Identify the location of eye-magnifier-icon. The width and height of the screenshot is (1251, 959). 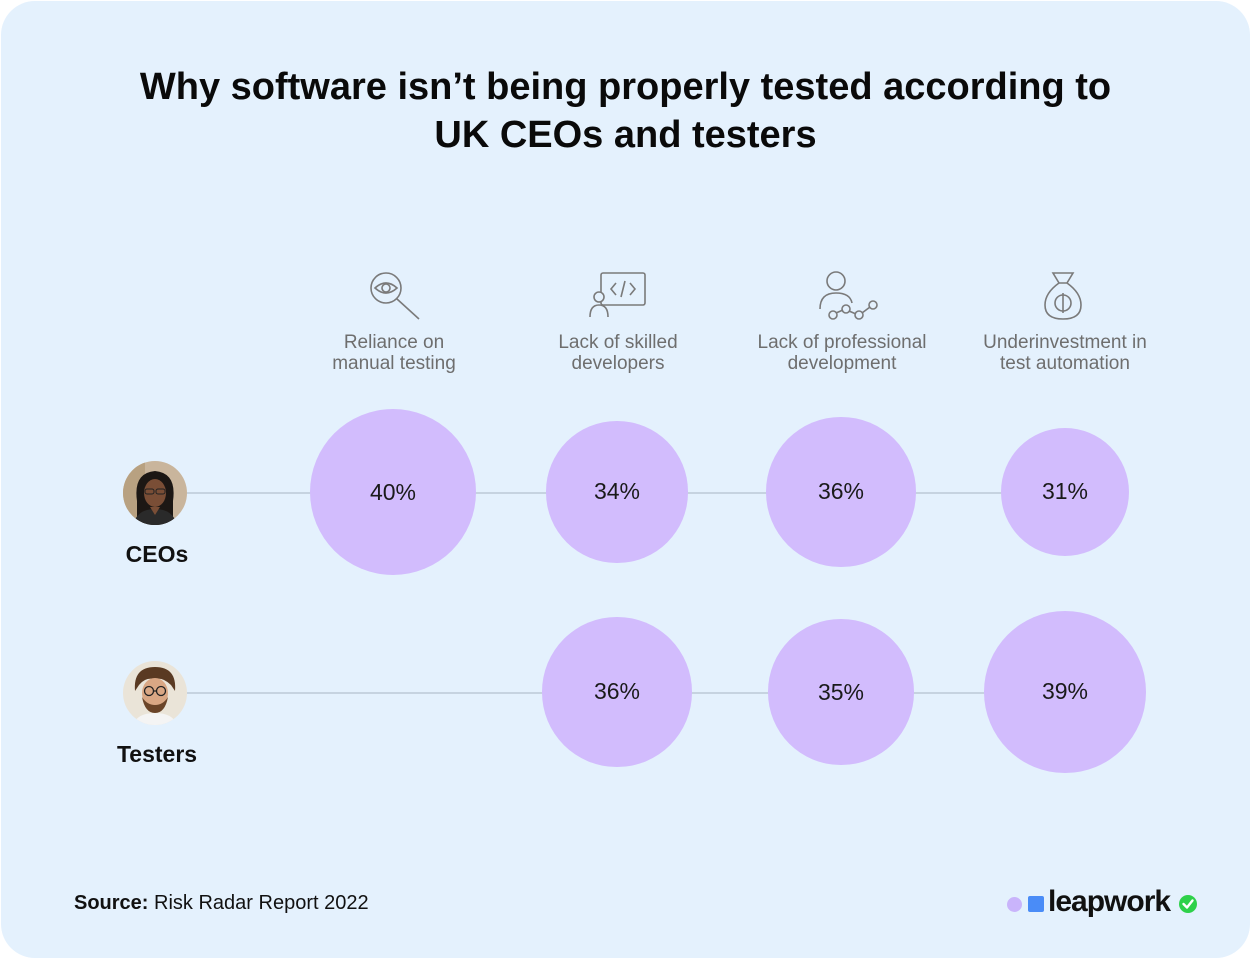
(395, 296).